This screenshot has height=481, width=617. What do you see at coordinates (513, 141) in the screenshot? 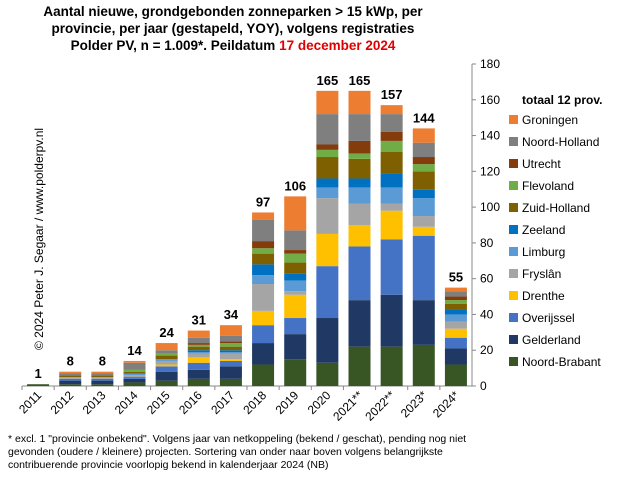
I see `legend-swatch-noord-holland` at bounding box center [513, 141].